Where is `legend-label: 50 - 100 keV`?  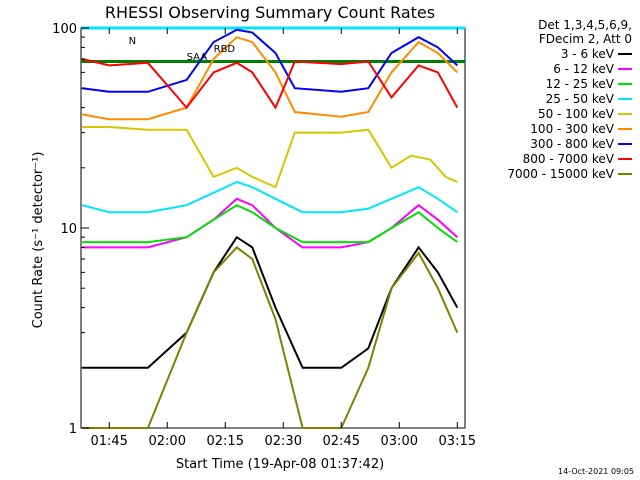
legend-label: 50 - 100 keV is located at coordinates (575, 113).